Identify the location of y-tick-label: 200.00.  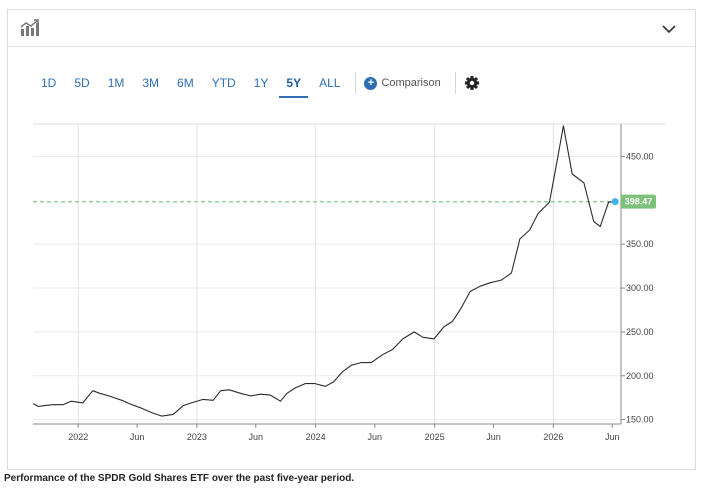
(640, 376).